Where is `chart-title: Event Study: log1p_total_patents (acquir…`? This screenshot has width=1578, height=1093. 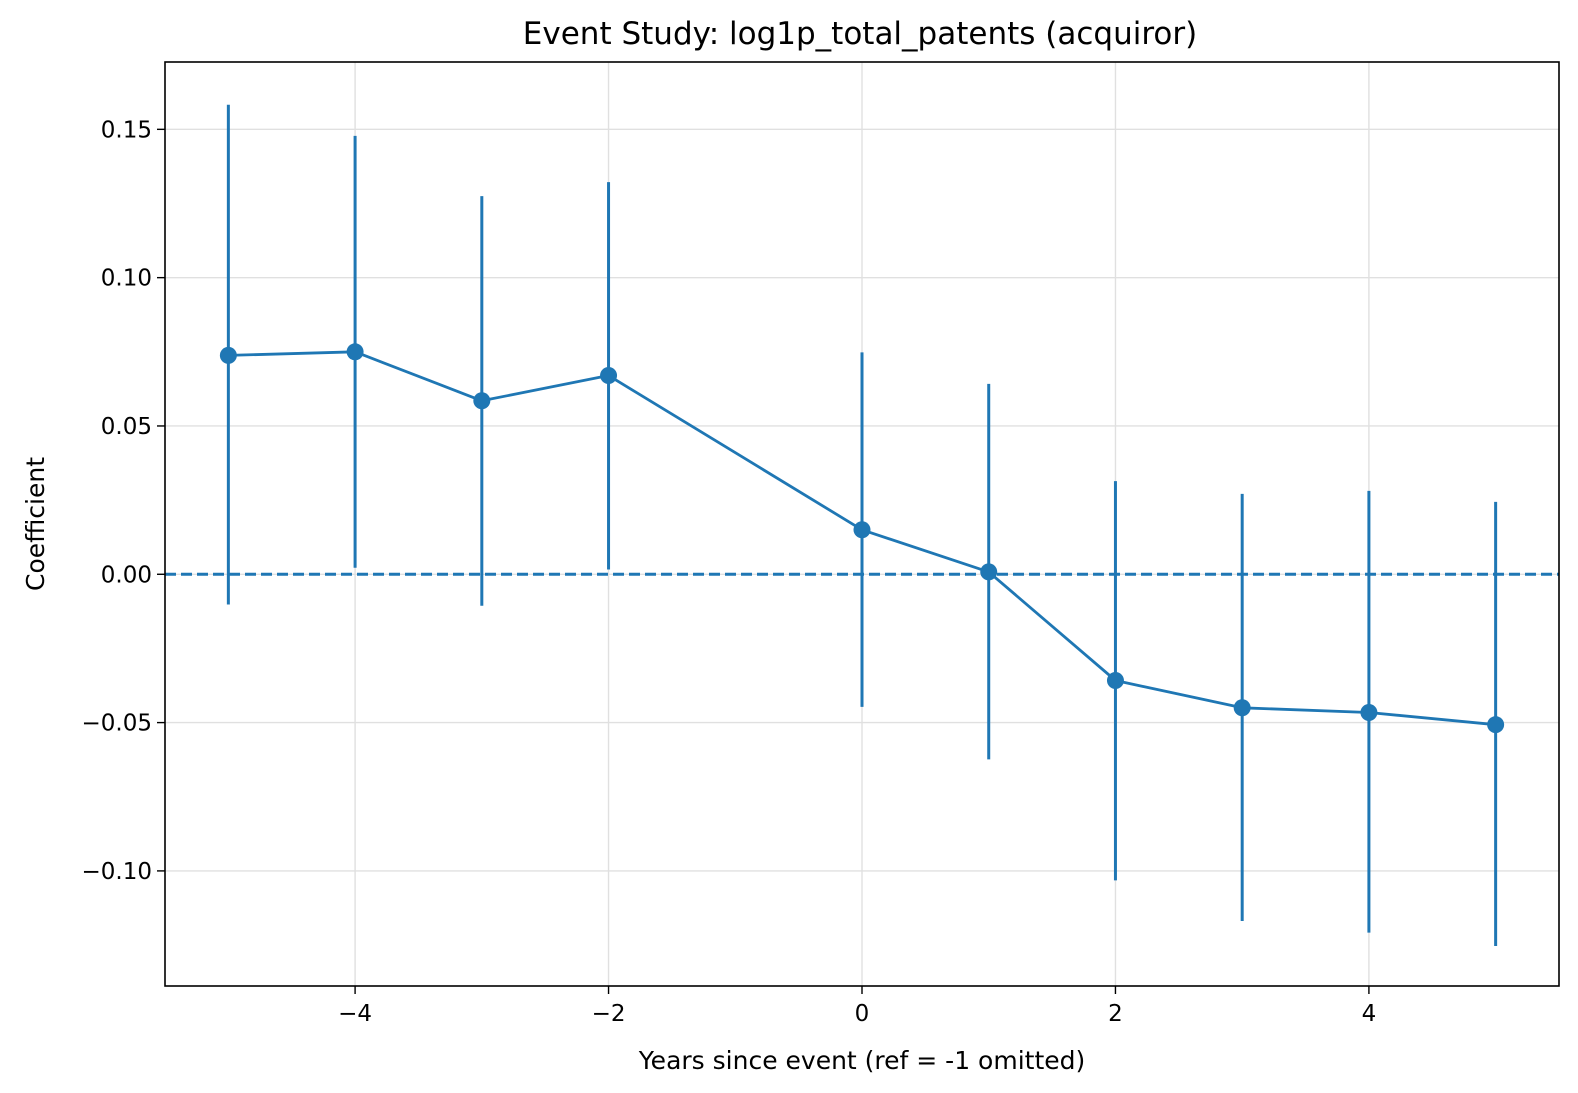 chart-title: Event Study: log1p_total_patents (acquir… is located at coordinates (860, 34).